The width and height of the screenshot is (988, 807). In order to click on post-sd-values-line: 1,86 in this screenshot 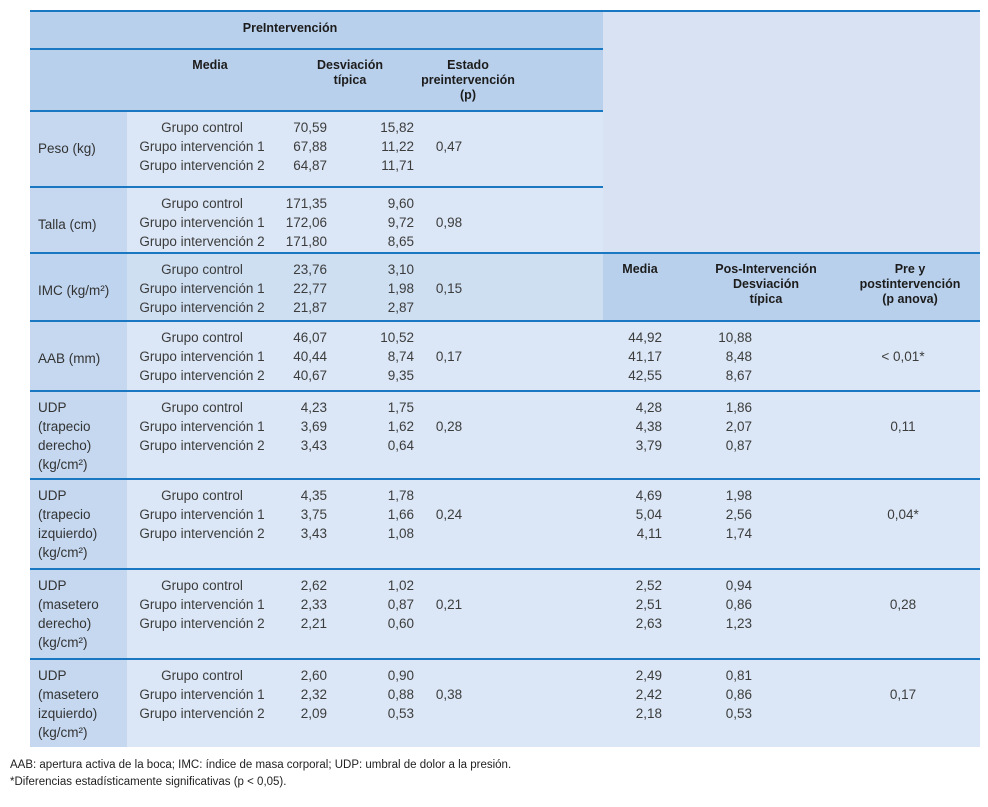, I will do `click(738, 407)`.